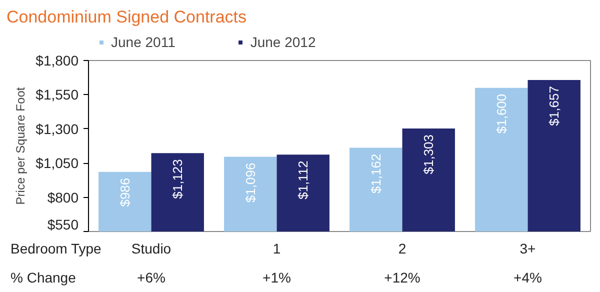 The width and height of the screenshot is (600, 292). Describe the element at coordinates (376, 174) in the screenshot. I see `data-label: $1,162` at that location.